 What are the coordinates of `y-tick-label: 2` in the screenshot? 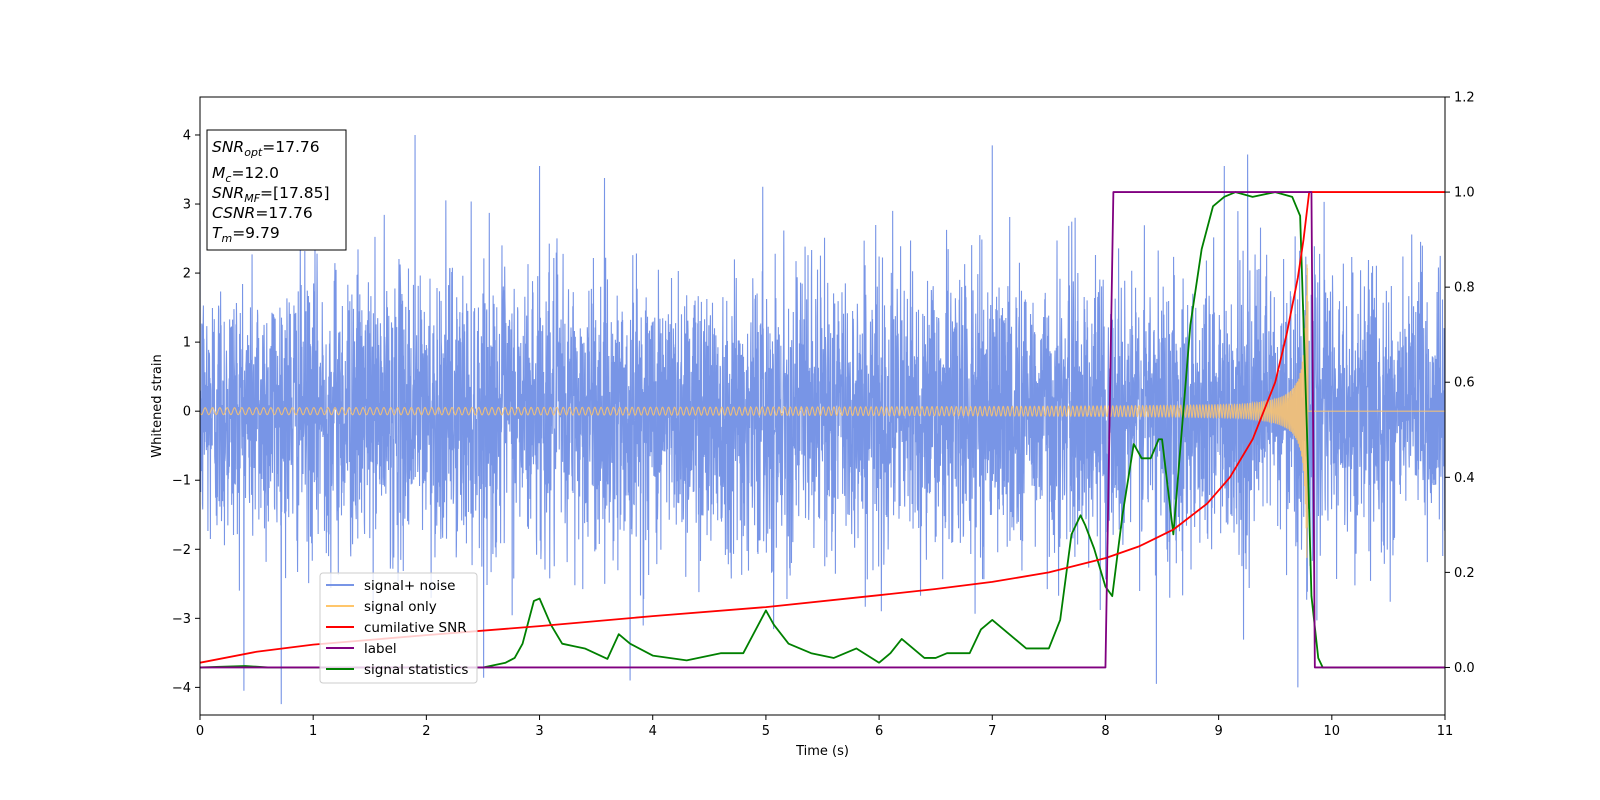 It's located at (187, 274).